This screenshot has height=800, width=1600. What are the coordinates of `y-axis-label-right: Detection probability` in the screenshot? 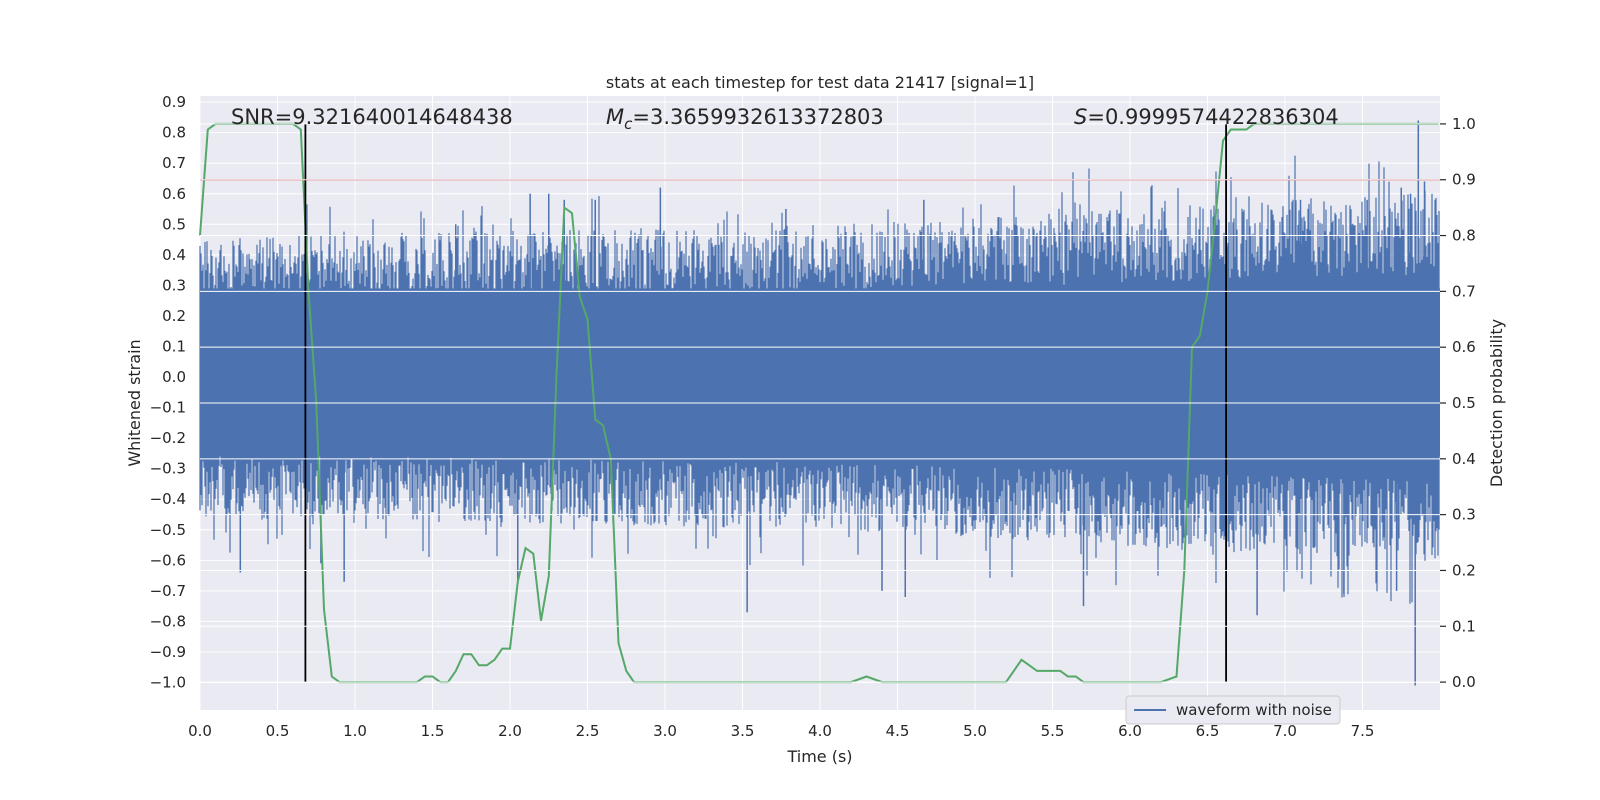 It's located at (1496, 403).